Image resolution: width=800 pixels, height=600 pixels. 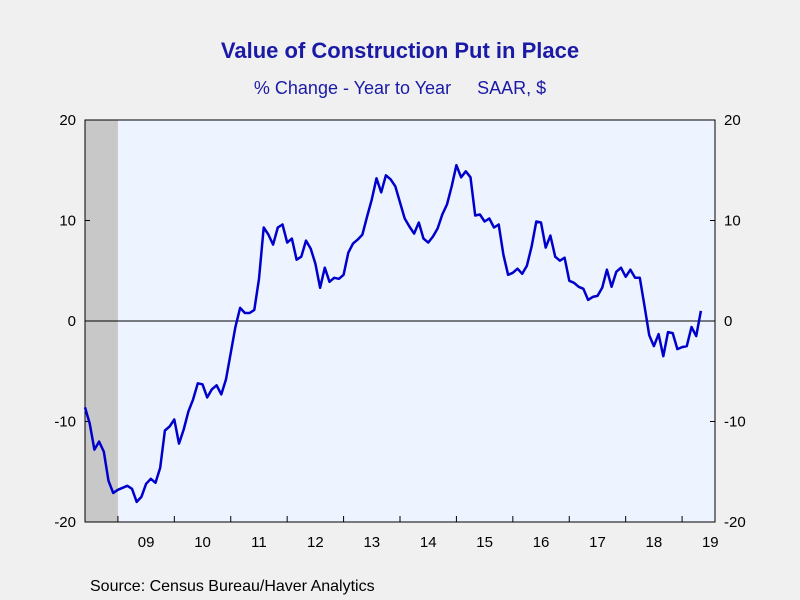 What do you see at coordinates (259, 542) in the screenshot?
I see `x-tick-label: 11` at bounding box center [259, 542].